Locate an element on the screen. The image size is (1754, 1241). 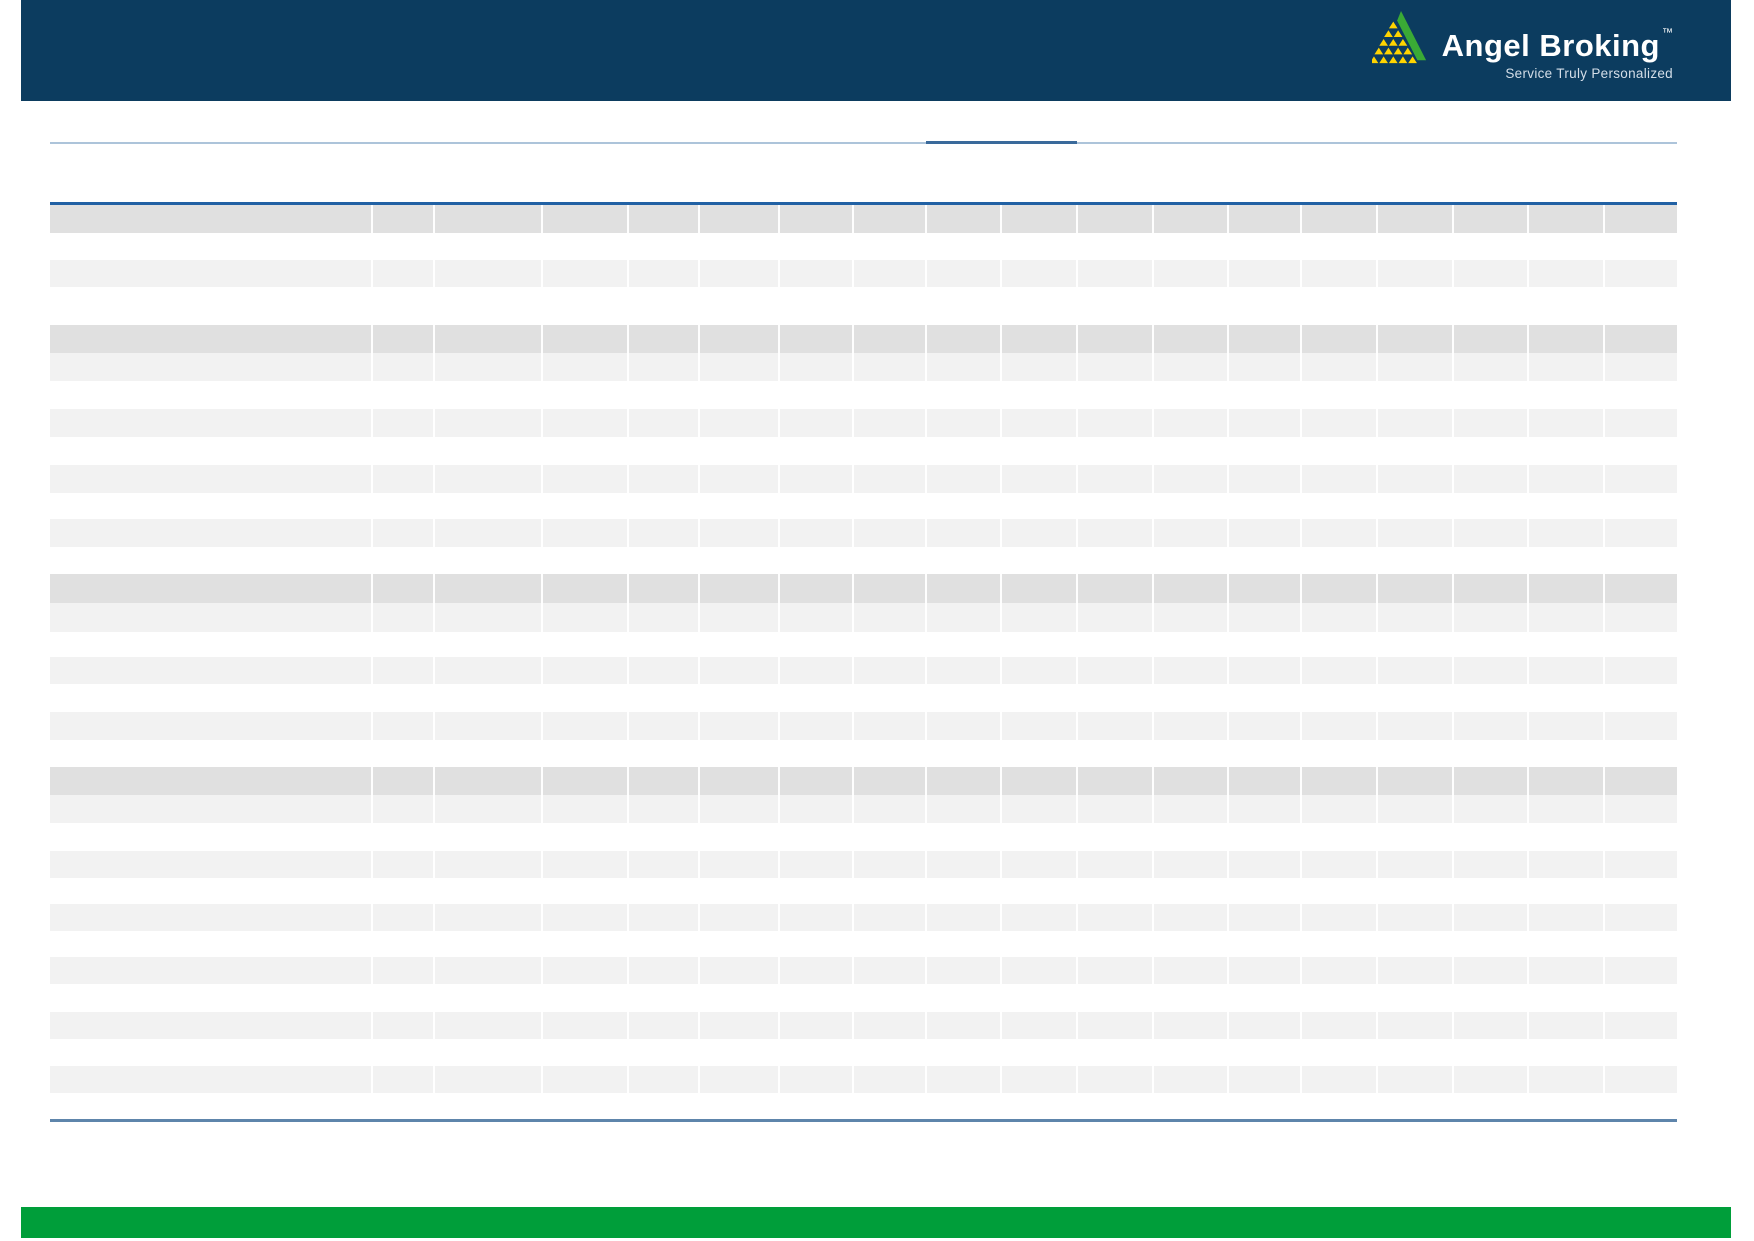
brand-trademark: ™ is located at coordinates (1667, 33).